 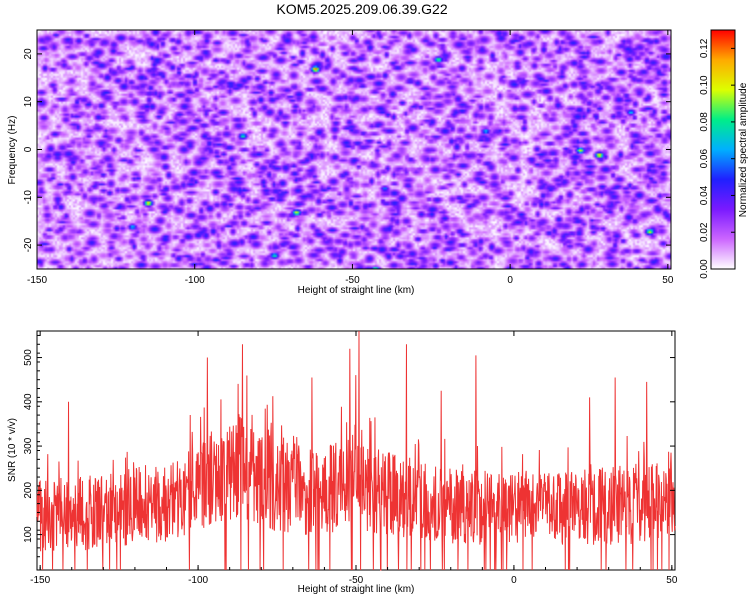 What do you see at coordinates (28, 445) in the screenshot?
I see `snr-y-tick-label: 300` at bounding box center [28, 445].